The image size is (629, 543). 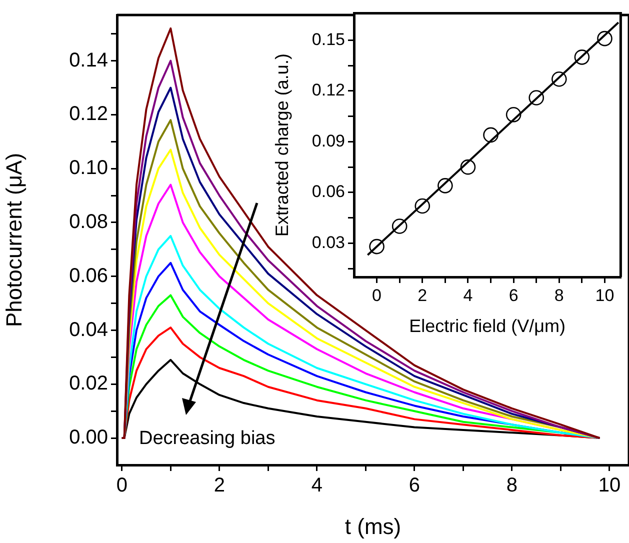 I want to click on y-tick-label: 0.14, so click(x=88, y=60).